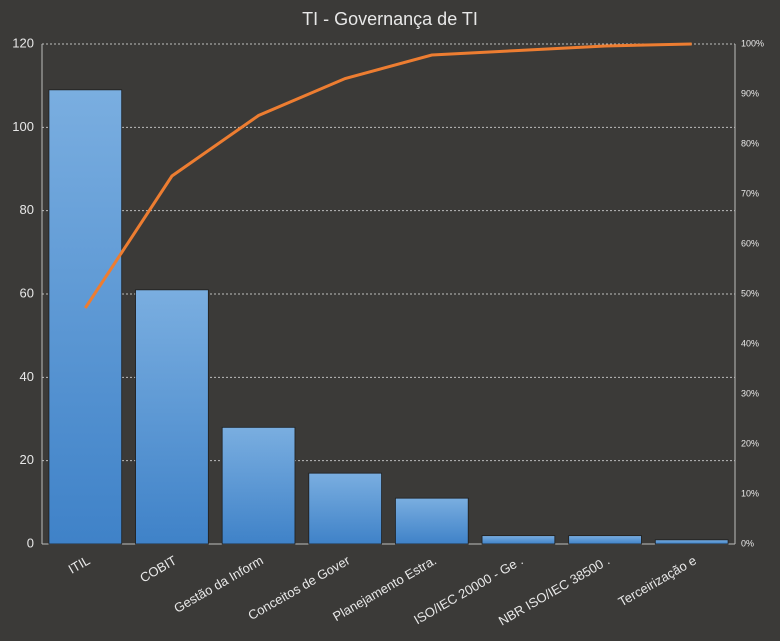 This screenshot has height=641, width=780. I want to click on y2-tick-label: 30%, so click(750, 393).